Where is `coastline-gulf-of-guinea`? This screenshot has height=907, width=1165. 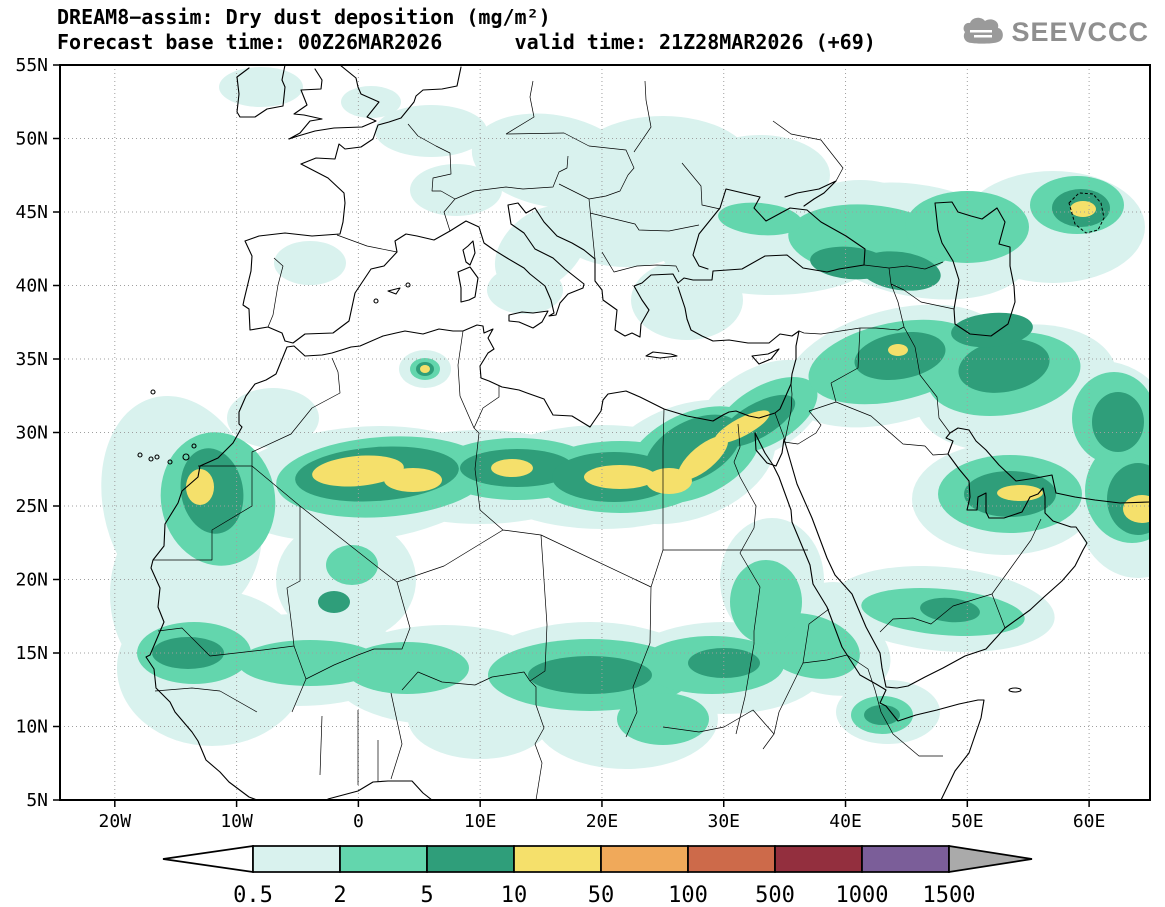 coastline-gulf-of-guinea is located at coordinates (380, 790).